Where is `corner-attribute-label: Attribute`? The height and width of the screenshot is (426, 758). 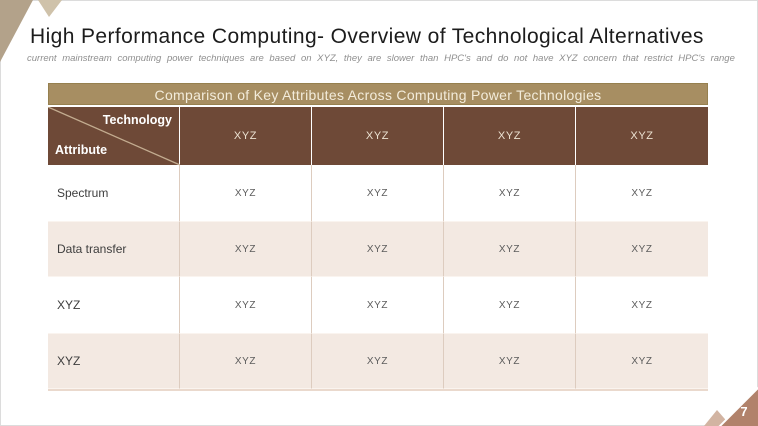
corner-attribute-label: Attribute is located at coordinates (81, 150).